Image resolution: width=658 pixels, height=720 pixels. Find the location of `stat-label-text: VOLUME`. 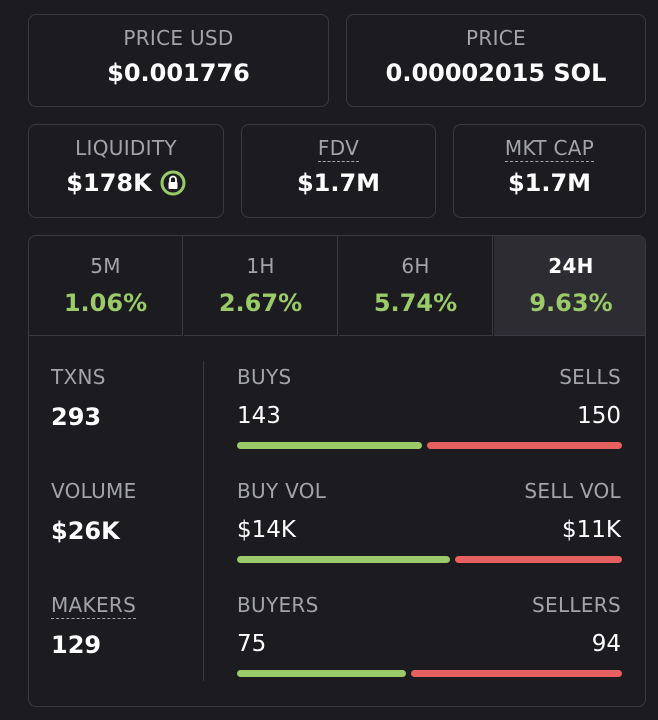

stat-label-text: VOLUME is located at coordinates (94, 491).